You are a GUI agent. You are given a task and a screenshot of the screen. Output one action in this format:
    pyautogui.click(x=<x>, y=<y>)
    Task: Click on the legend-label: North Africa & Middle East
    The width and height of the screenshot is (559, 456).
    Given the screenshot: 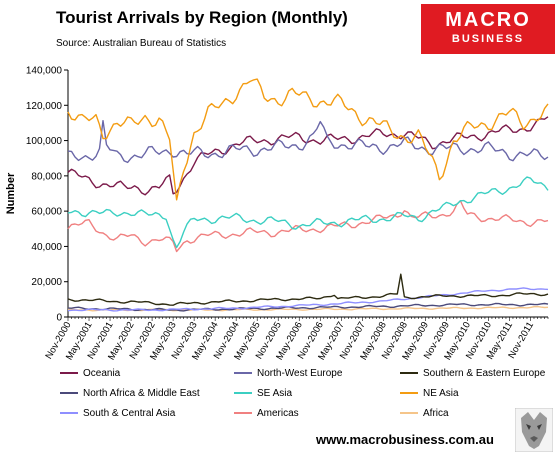 What is the action you would take?
    pyautogui.click(x=141, y=393)
    